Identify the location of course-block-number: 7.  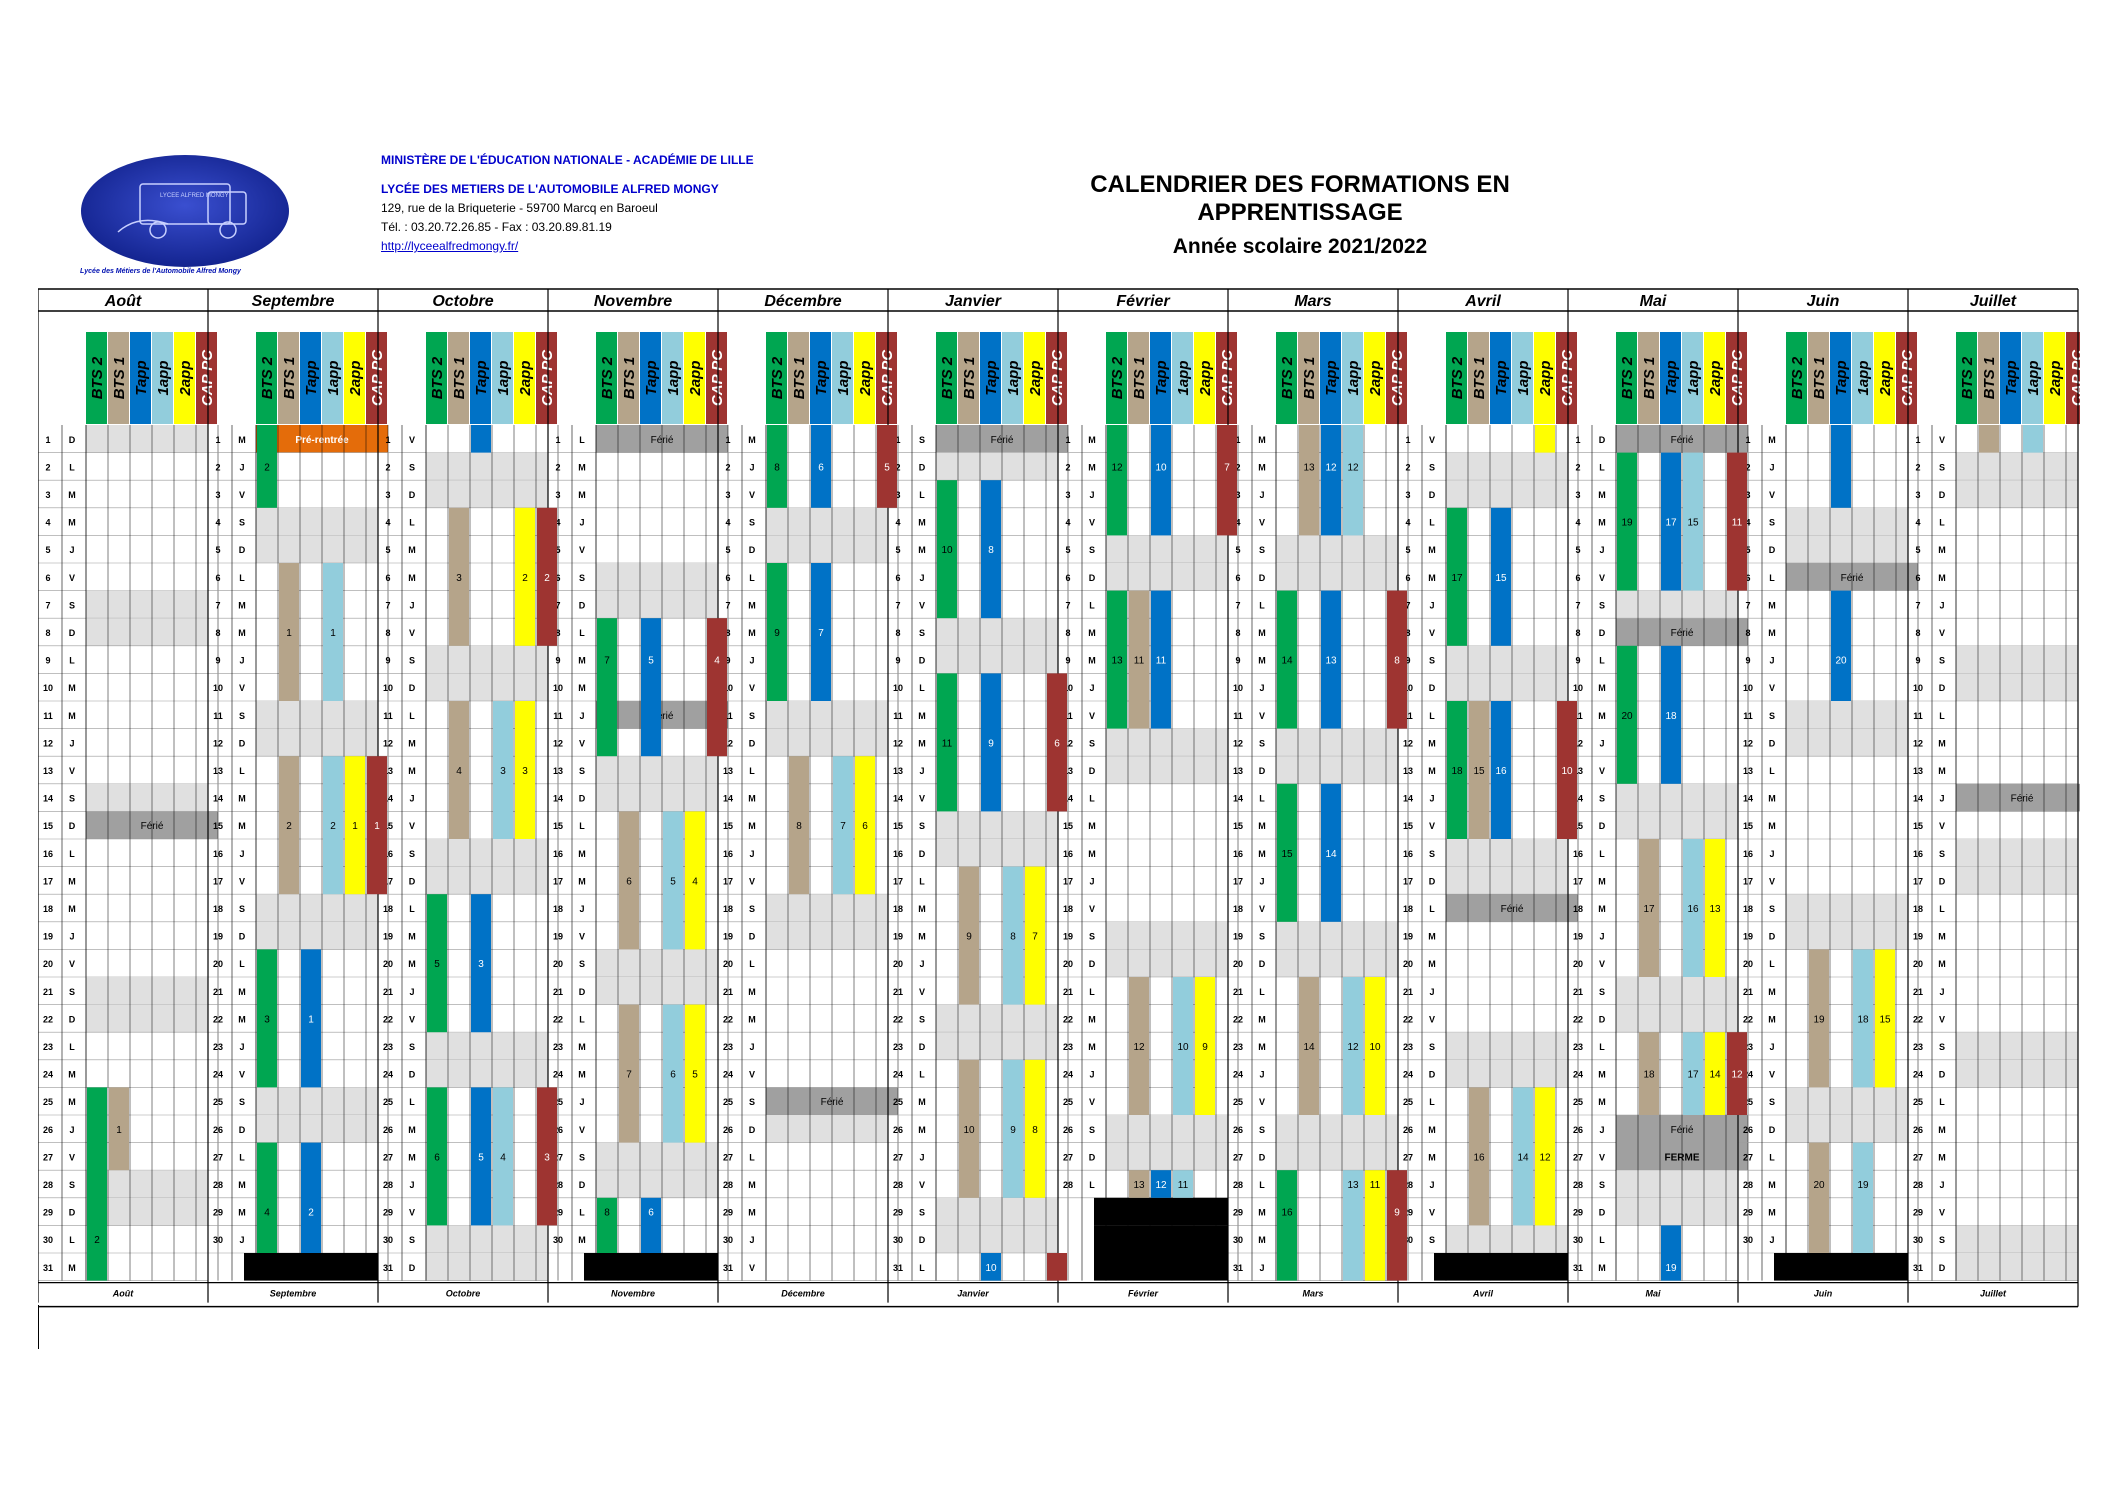
(821, 633).